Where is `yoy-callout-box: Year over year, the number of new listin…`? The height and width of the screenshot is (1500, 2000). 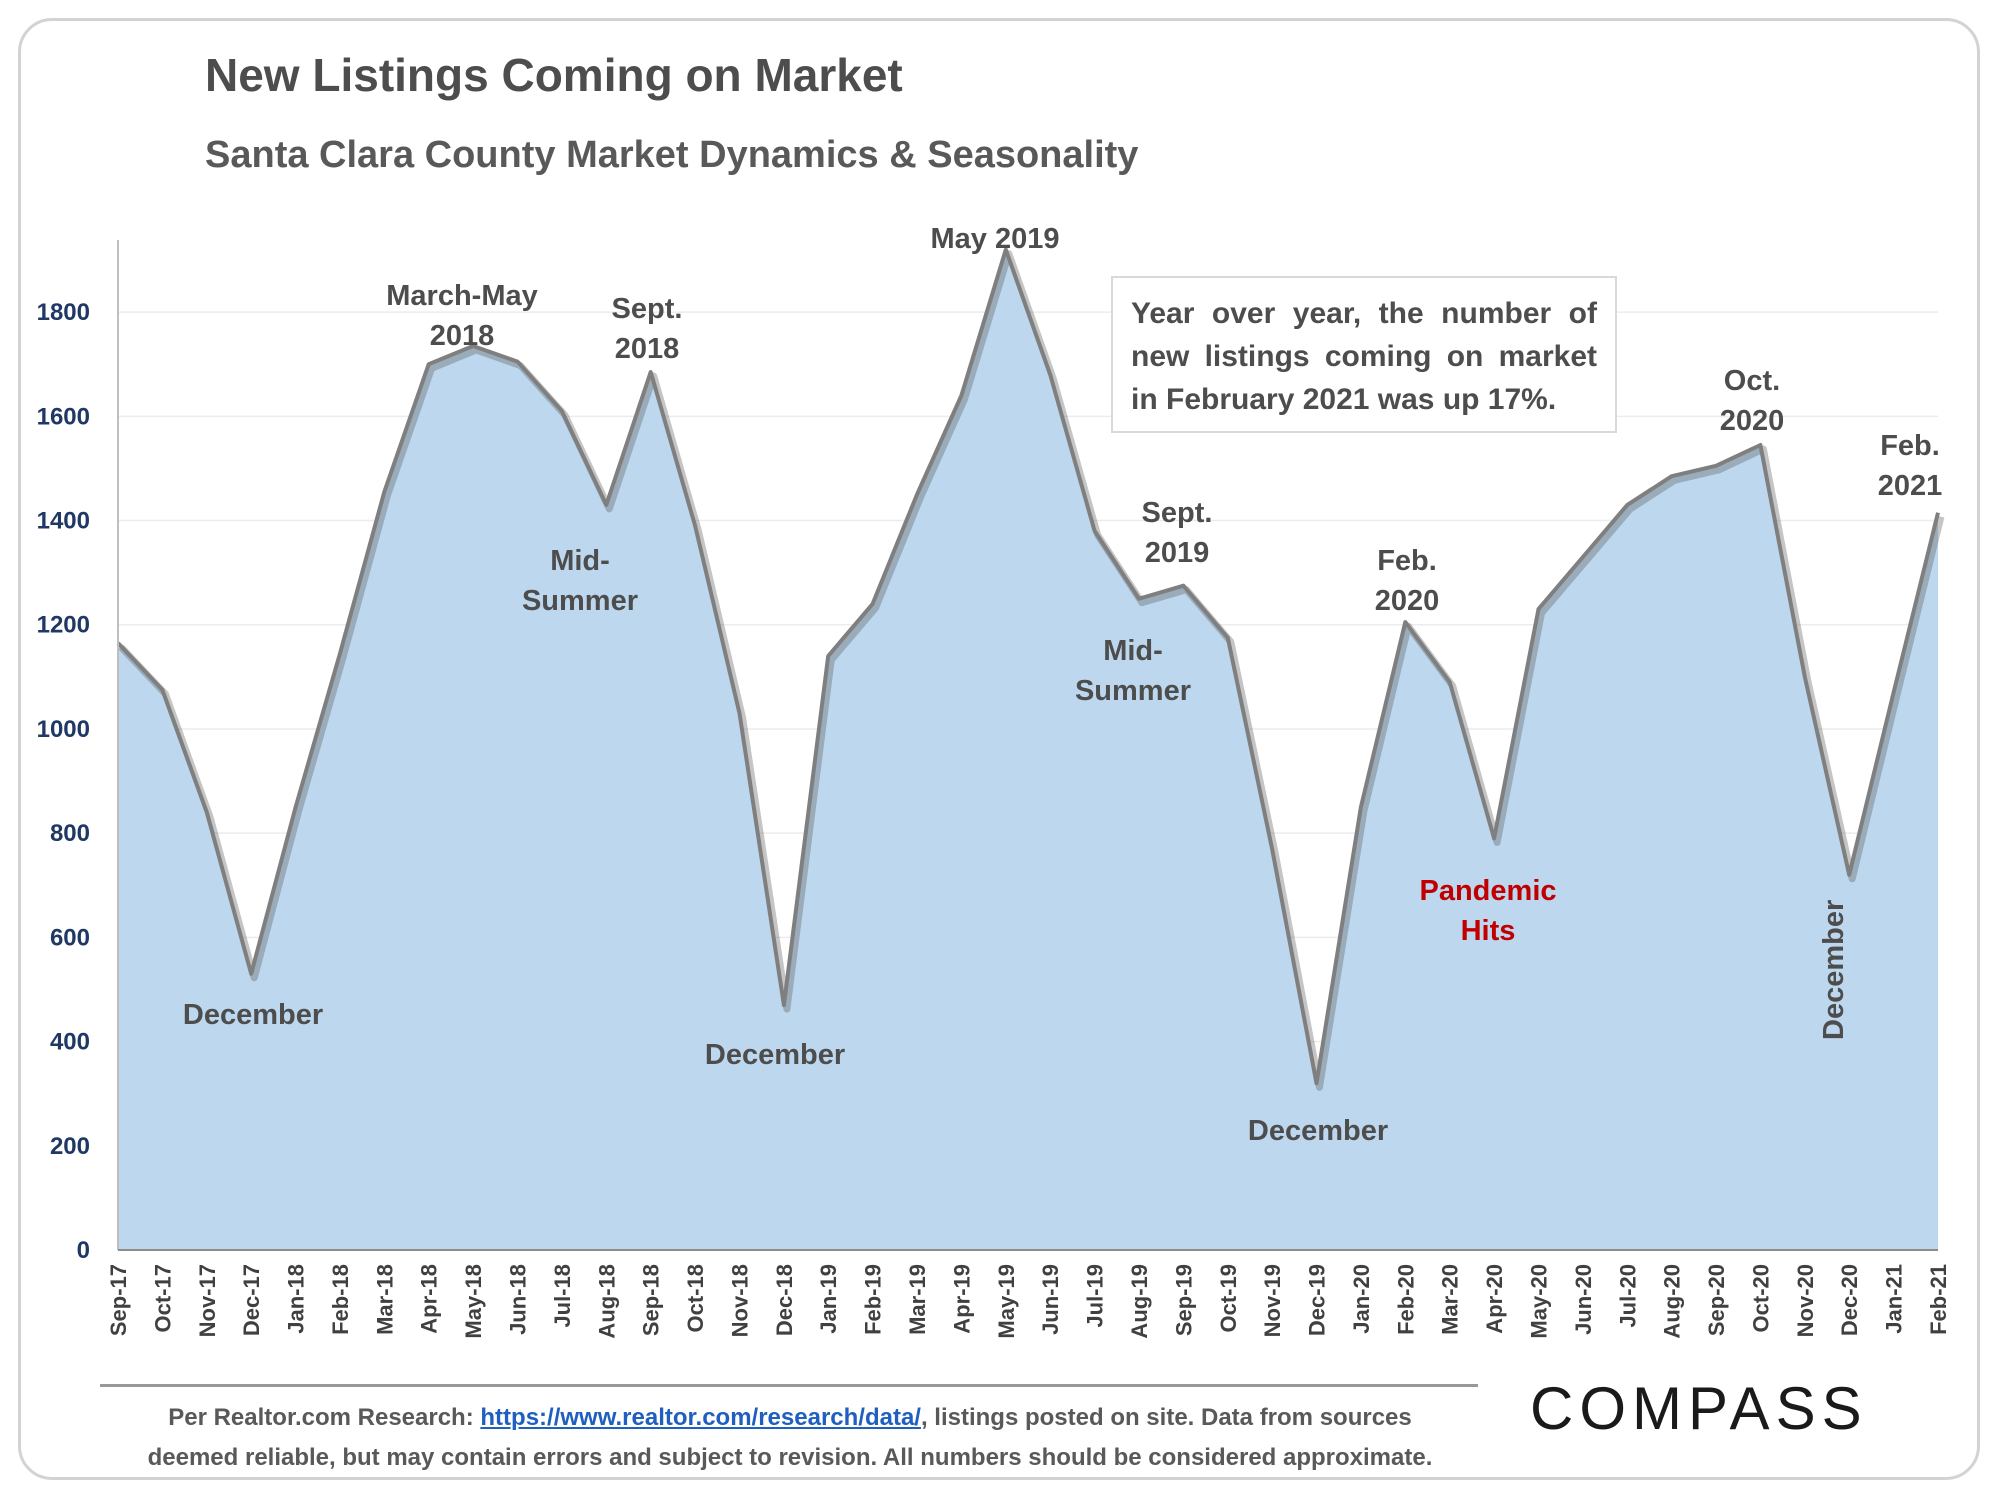
yoy-callout-box: Year over year, the number of new listin… is located at coordinates (1364, 354).